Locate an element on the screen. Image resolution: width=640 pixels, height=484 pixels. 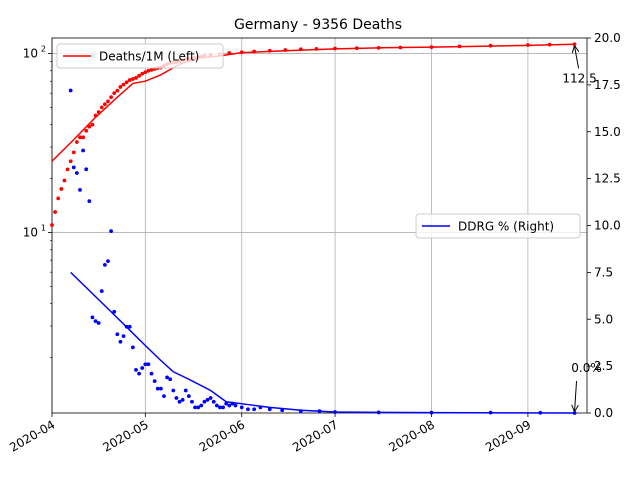
right-tick-label: 0.0 is located at coordinates (603, 413).